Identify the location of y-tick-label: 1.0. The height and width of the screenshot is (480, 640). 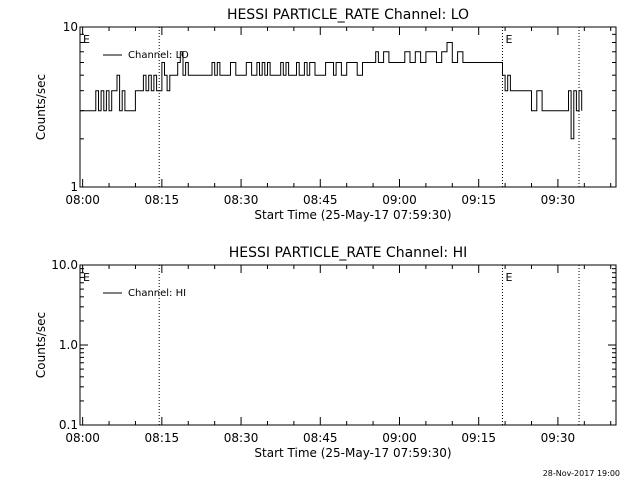
(68, 345).